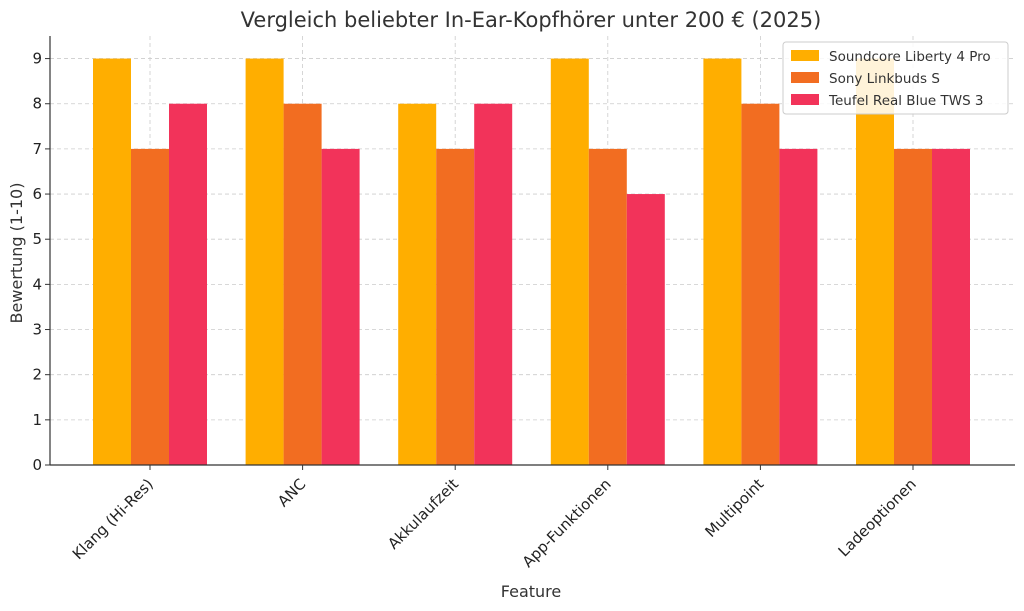 The width and height of the screenshot is (1024, 611). Describe the element at coordinates (37, 239) in the screenshot. I see `y-tick-label: 5` at that location.